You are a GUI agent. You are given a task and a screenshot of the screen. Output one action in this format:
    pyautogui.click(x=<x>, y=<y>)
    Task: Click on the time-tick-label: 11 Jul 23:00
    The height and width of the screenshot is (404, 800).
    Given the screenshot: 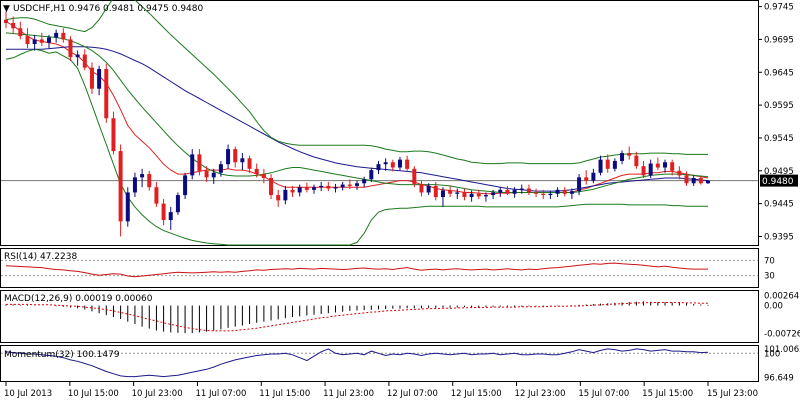 What is the action you would take?
    pyautogui.click(x=348, y=394)
    